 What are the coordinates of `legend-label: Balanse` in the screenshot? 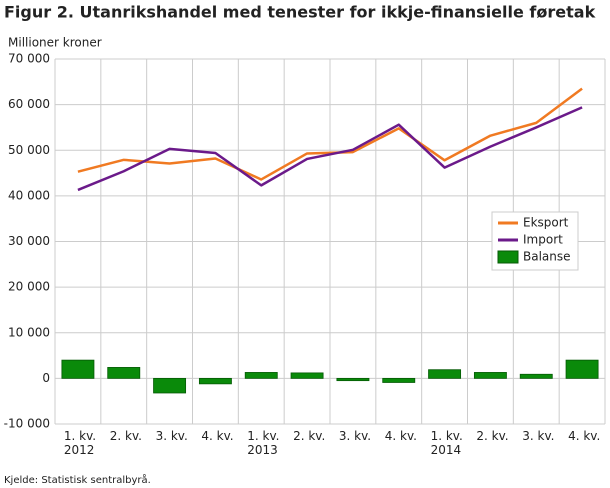 It's located at (547, 257).